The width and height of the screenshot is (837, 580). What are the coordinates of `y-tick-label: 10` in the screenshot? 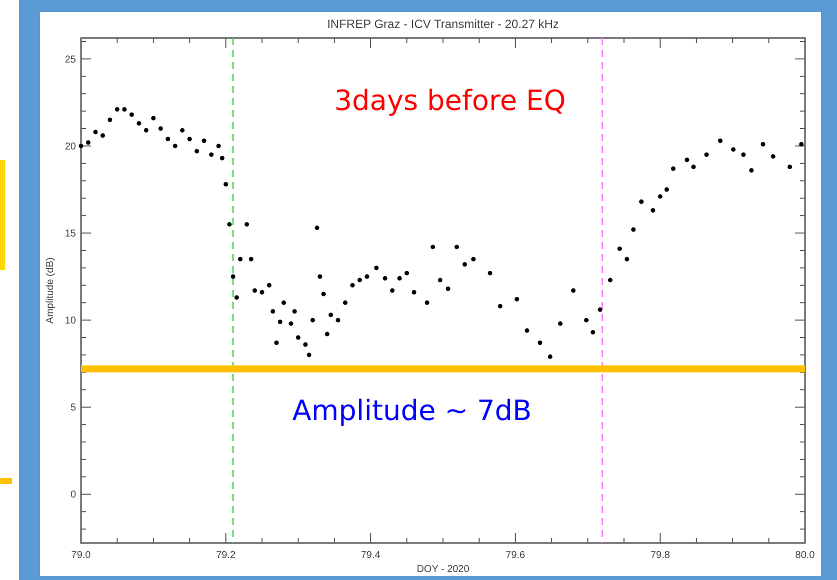 It's located at (70, 321).